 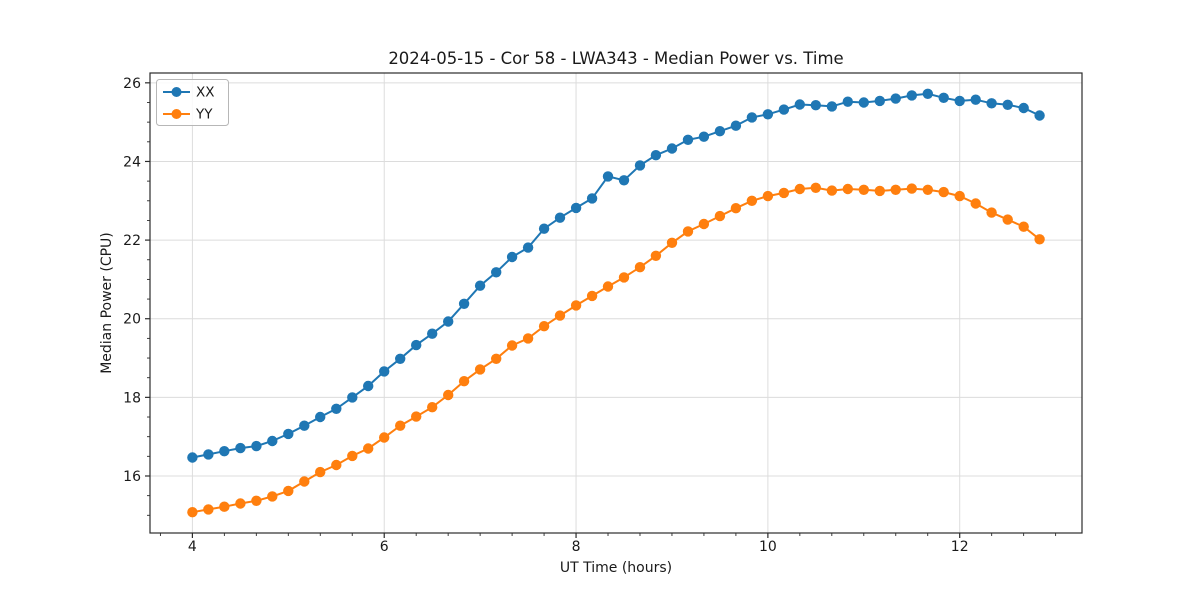 I want to click on x-tick-label: 10, so click(x=768, y=547).